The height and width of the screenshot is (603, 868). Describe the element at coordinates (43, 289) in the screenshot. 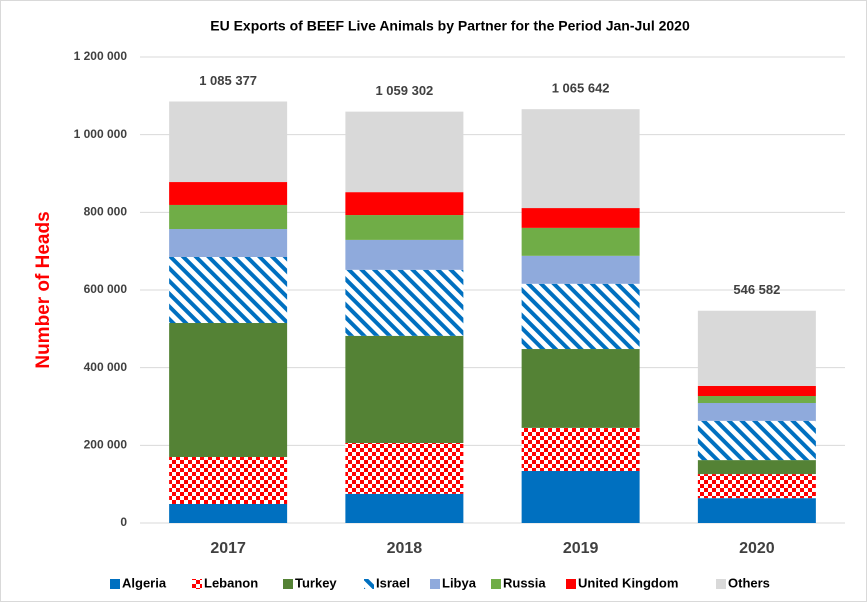

I see `y-axis-title: Number of Heads` at that location.